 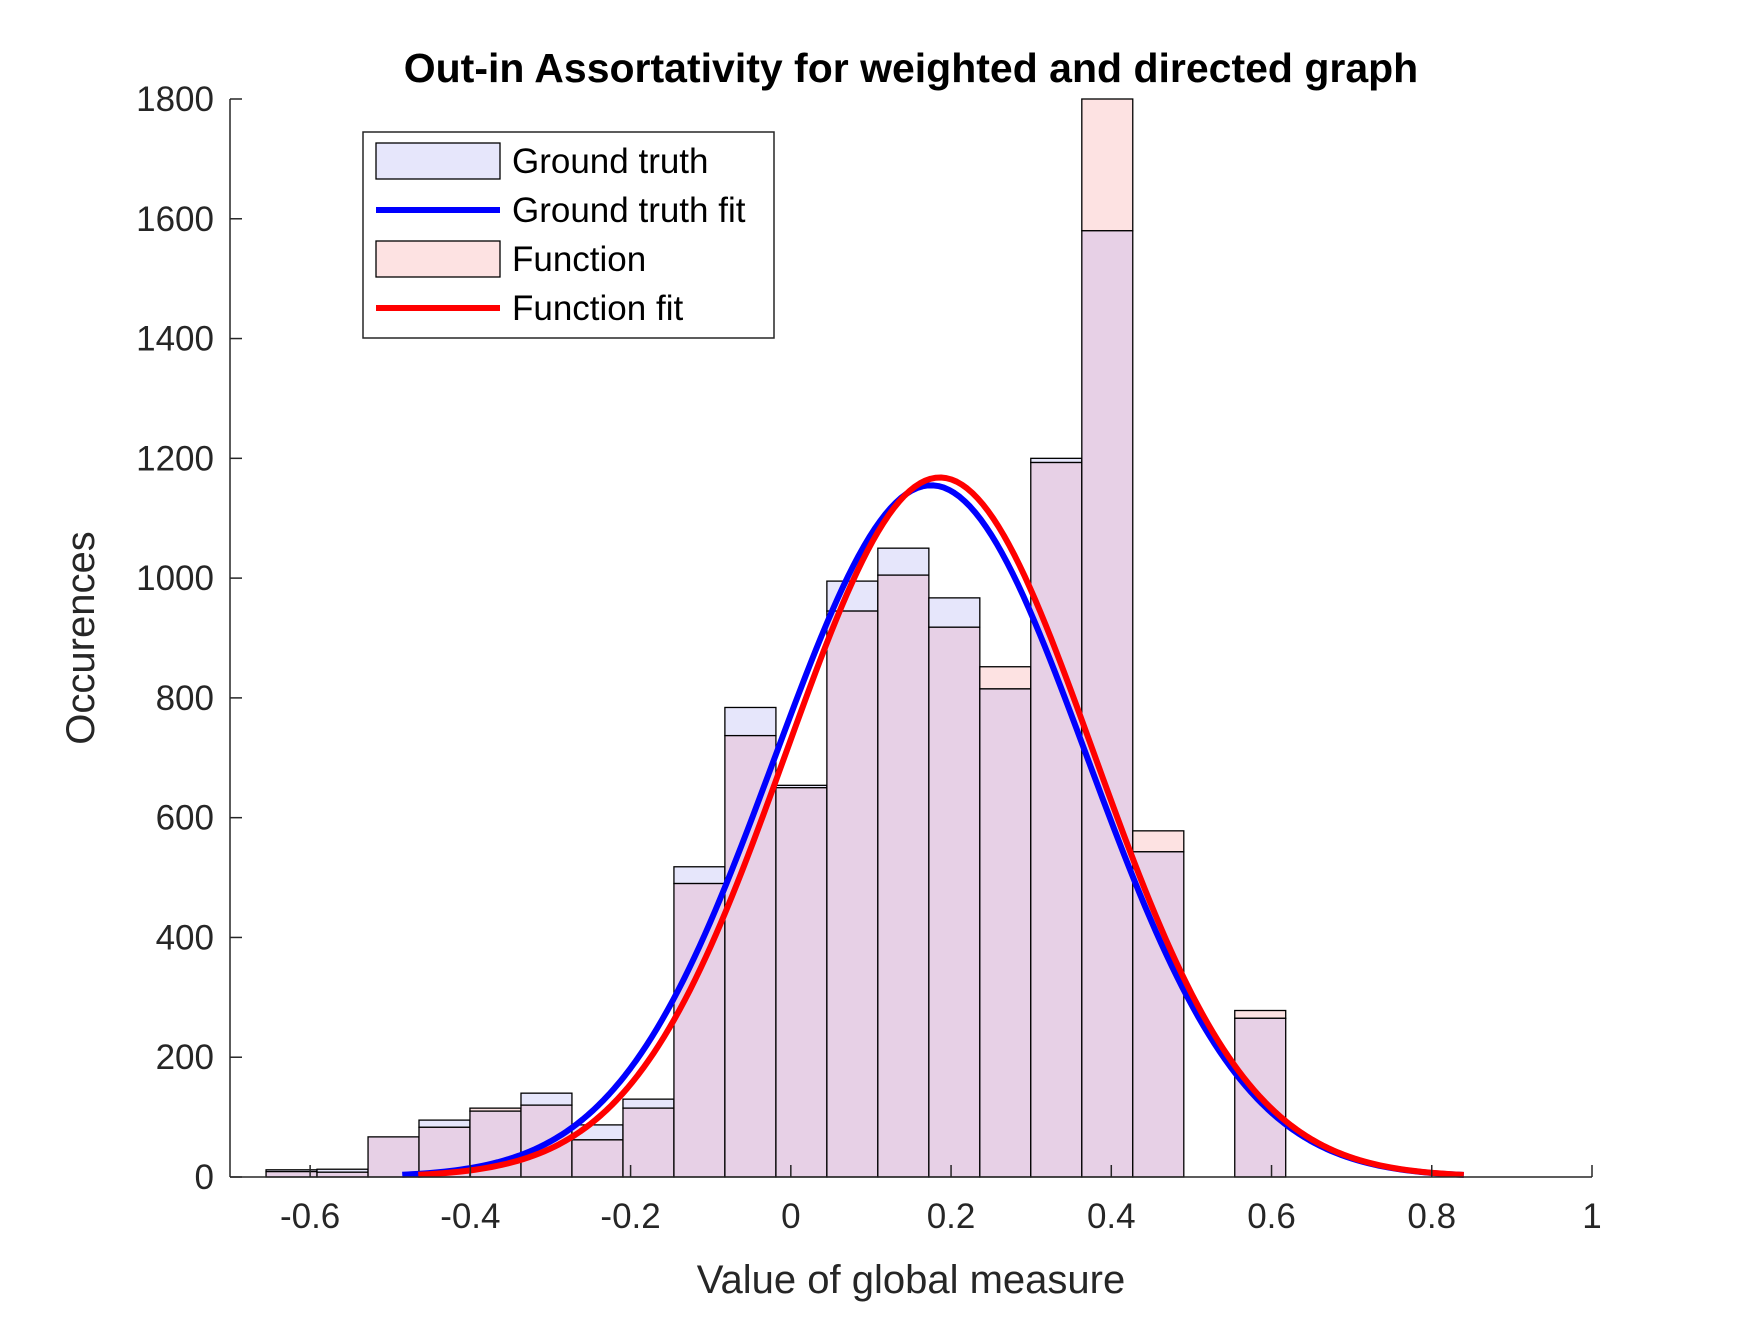 What do you see at coordinates (1111, 1216) in the screenshot?
I see `x-tick-label: 0.4` at bounding box center [1111, 1216].